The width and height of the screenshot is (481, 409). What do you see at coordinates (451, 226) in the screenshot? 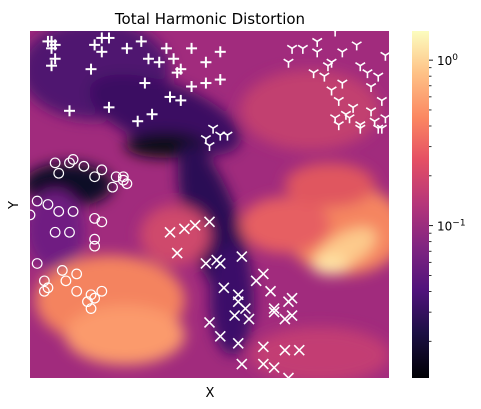
I see `colorbar-tick-label-1: 10⁻¹` at bounding box center [451, 226].